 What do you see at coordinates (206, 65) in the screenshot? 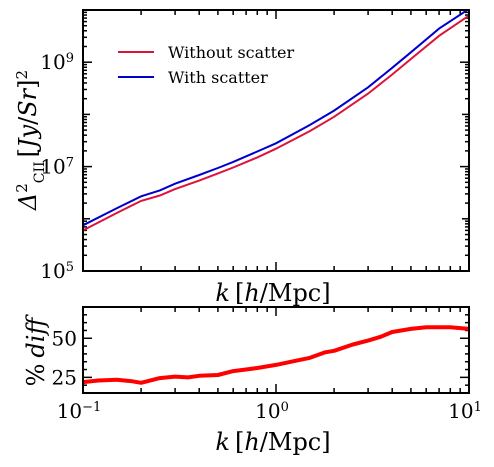
I see `legend: Without scatter With scatter` at bounding box center [206, 65].